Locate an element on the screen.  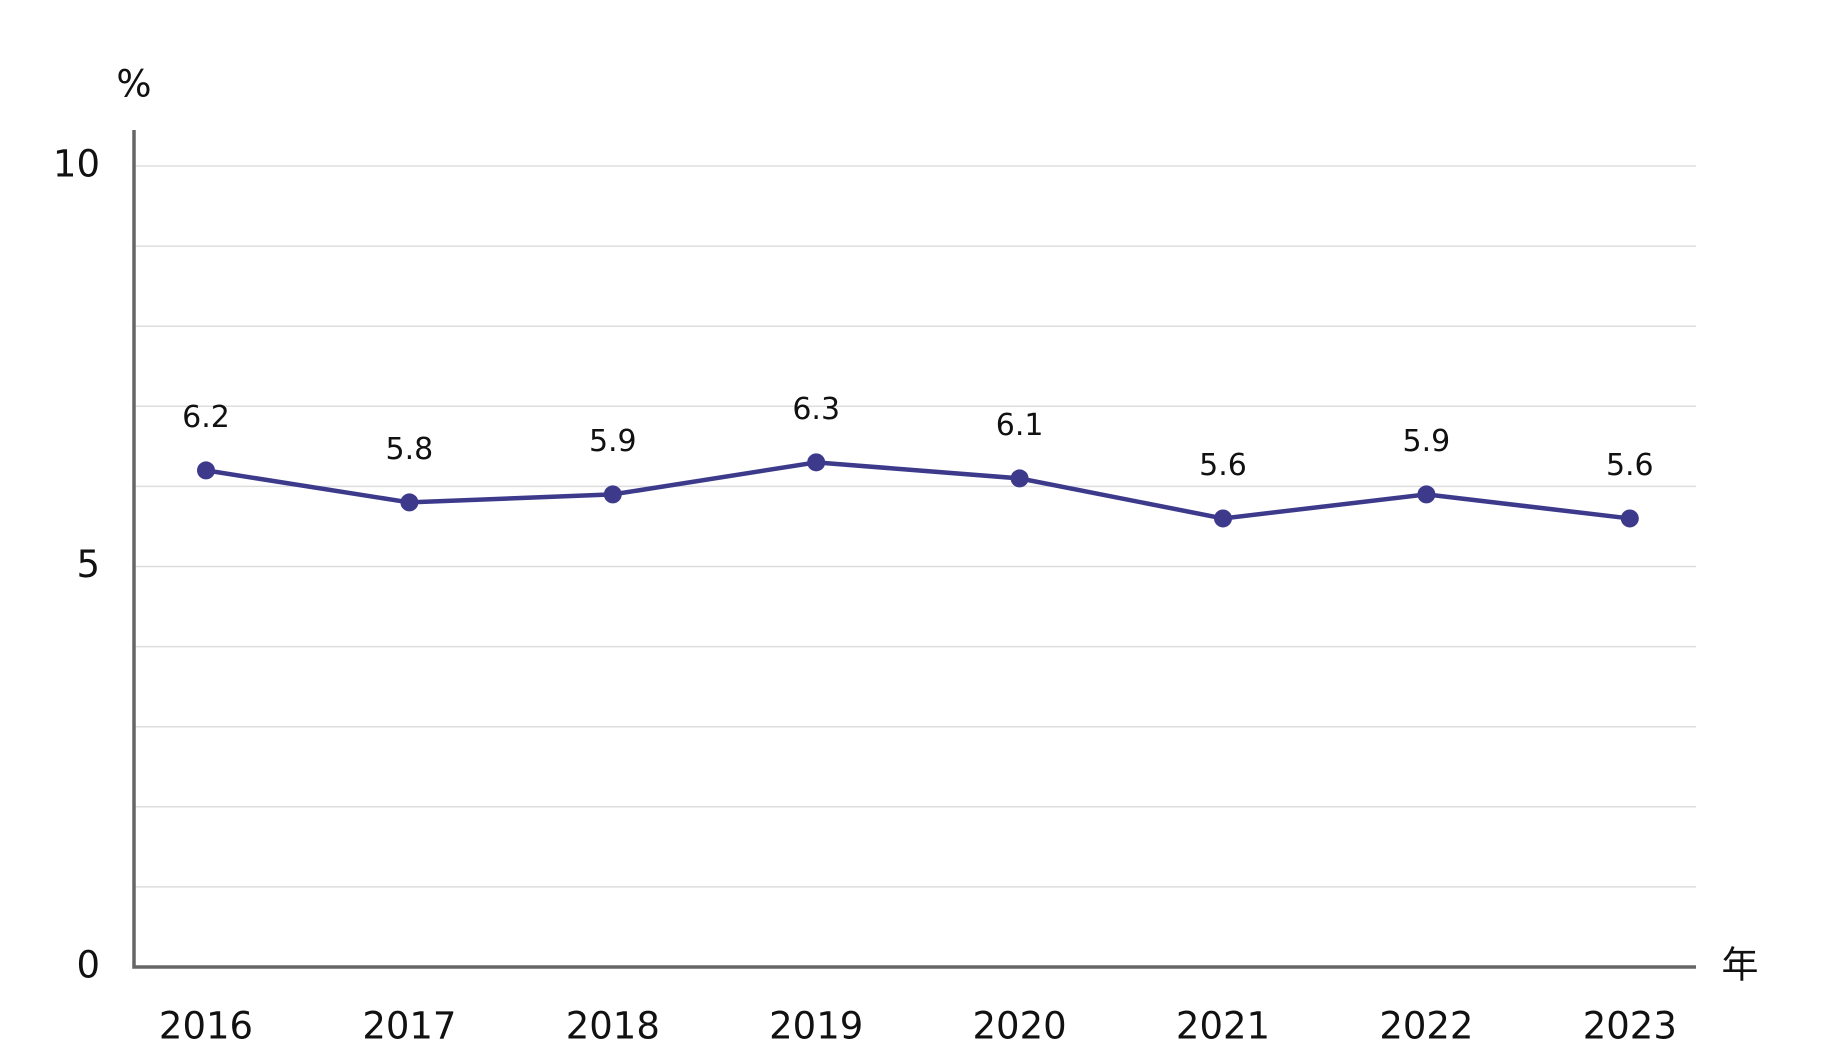
line is located at coordinates (918, 490).